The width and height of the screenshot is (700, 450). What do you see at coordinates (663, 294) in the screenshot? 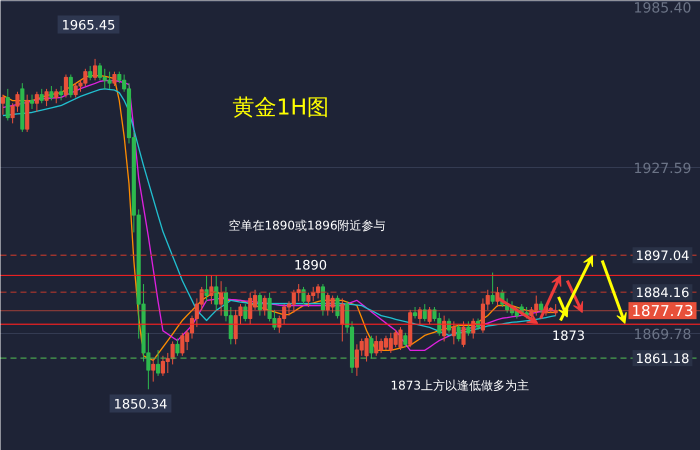
I see `ref-line-label: 1884.16` at bounding box center [663, 294].